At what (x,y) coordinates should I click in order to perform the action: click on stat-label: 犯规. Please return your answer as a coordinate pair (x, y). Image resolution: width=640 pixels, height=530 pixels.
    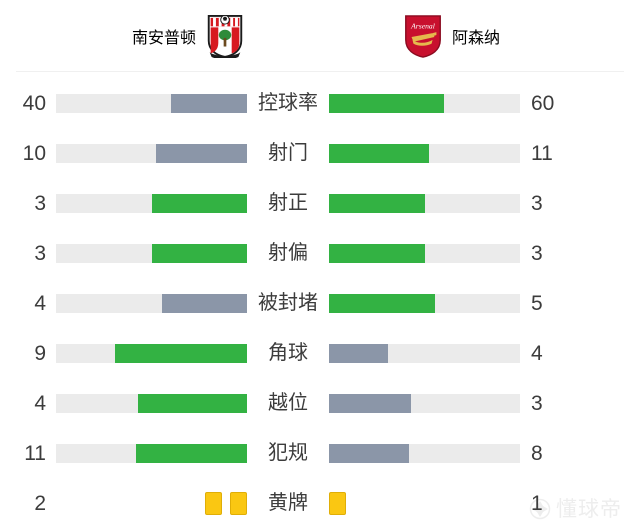
    Looking at the image, I should click on (288, 453).